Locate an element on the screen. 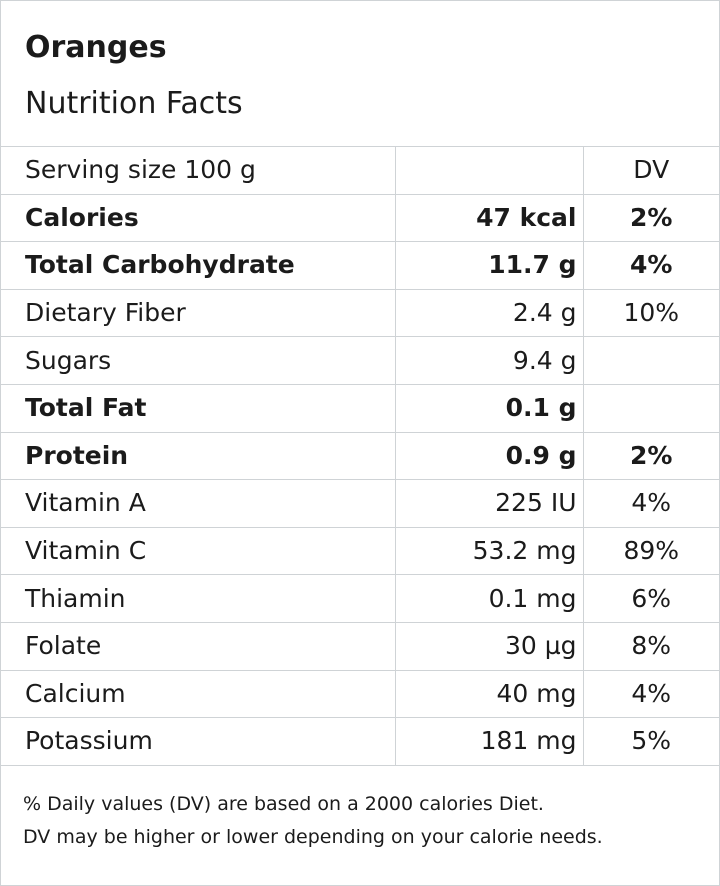 Image resolution: width=720 pixels, height=886 pixels. nutrient-dv: 5% is located at coordinates (650, 741).